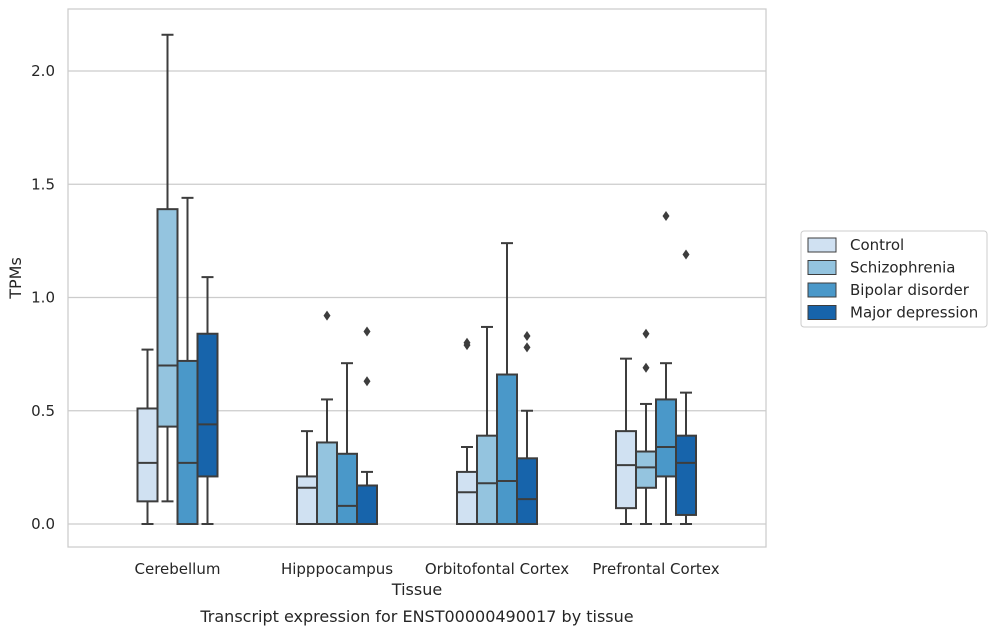  Describe the element at coordinates (910, 290) in the screenshot. I see `legend-label: Bipolar disorder` at that location.